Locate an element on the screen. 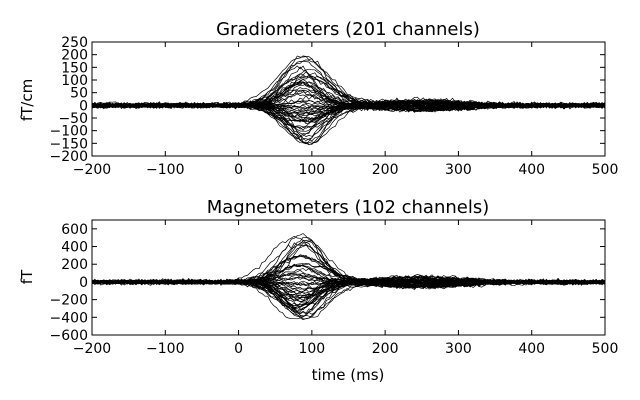 The image size is (640, 400). magnetometers-ylabel: fT is located at coordinates (27, 276).